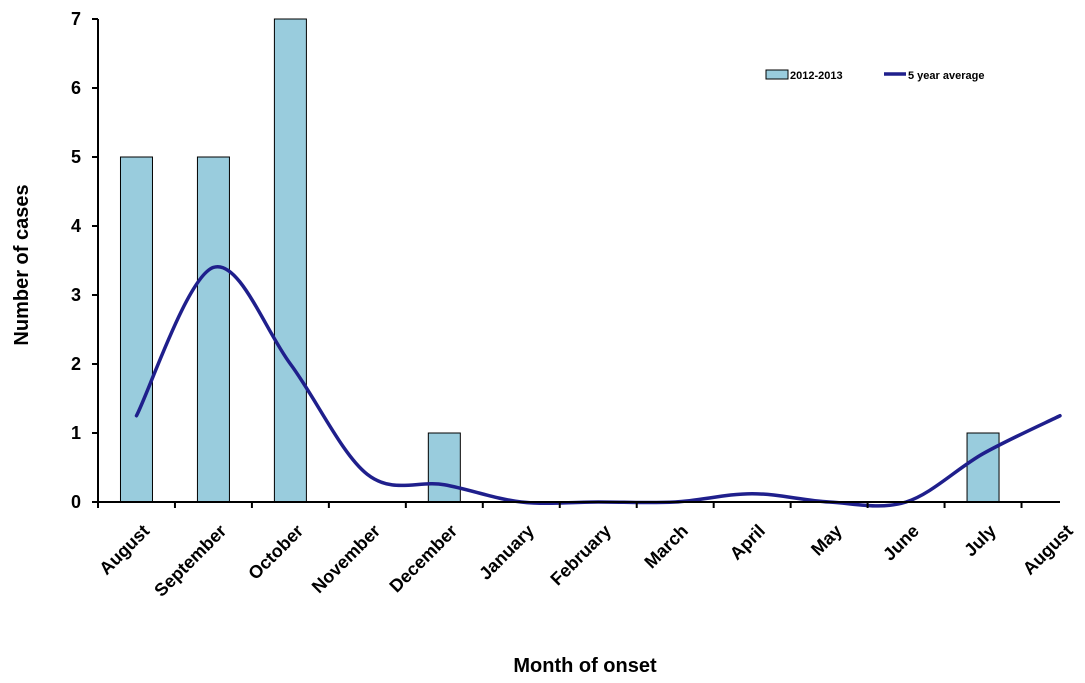  I want to click on legend: 2012-2013 5 year average, so click(874, 75).